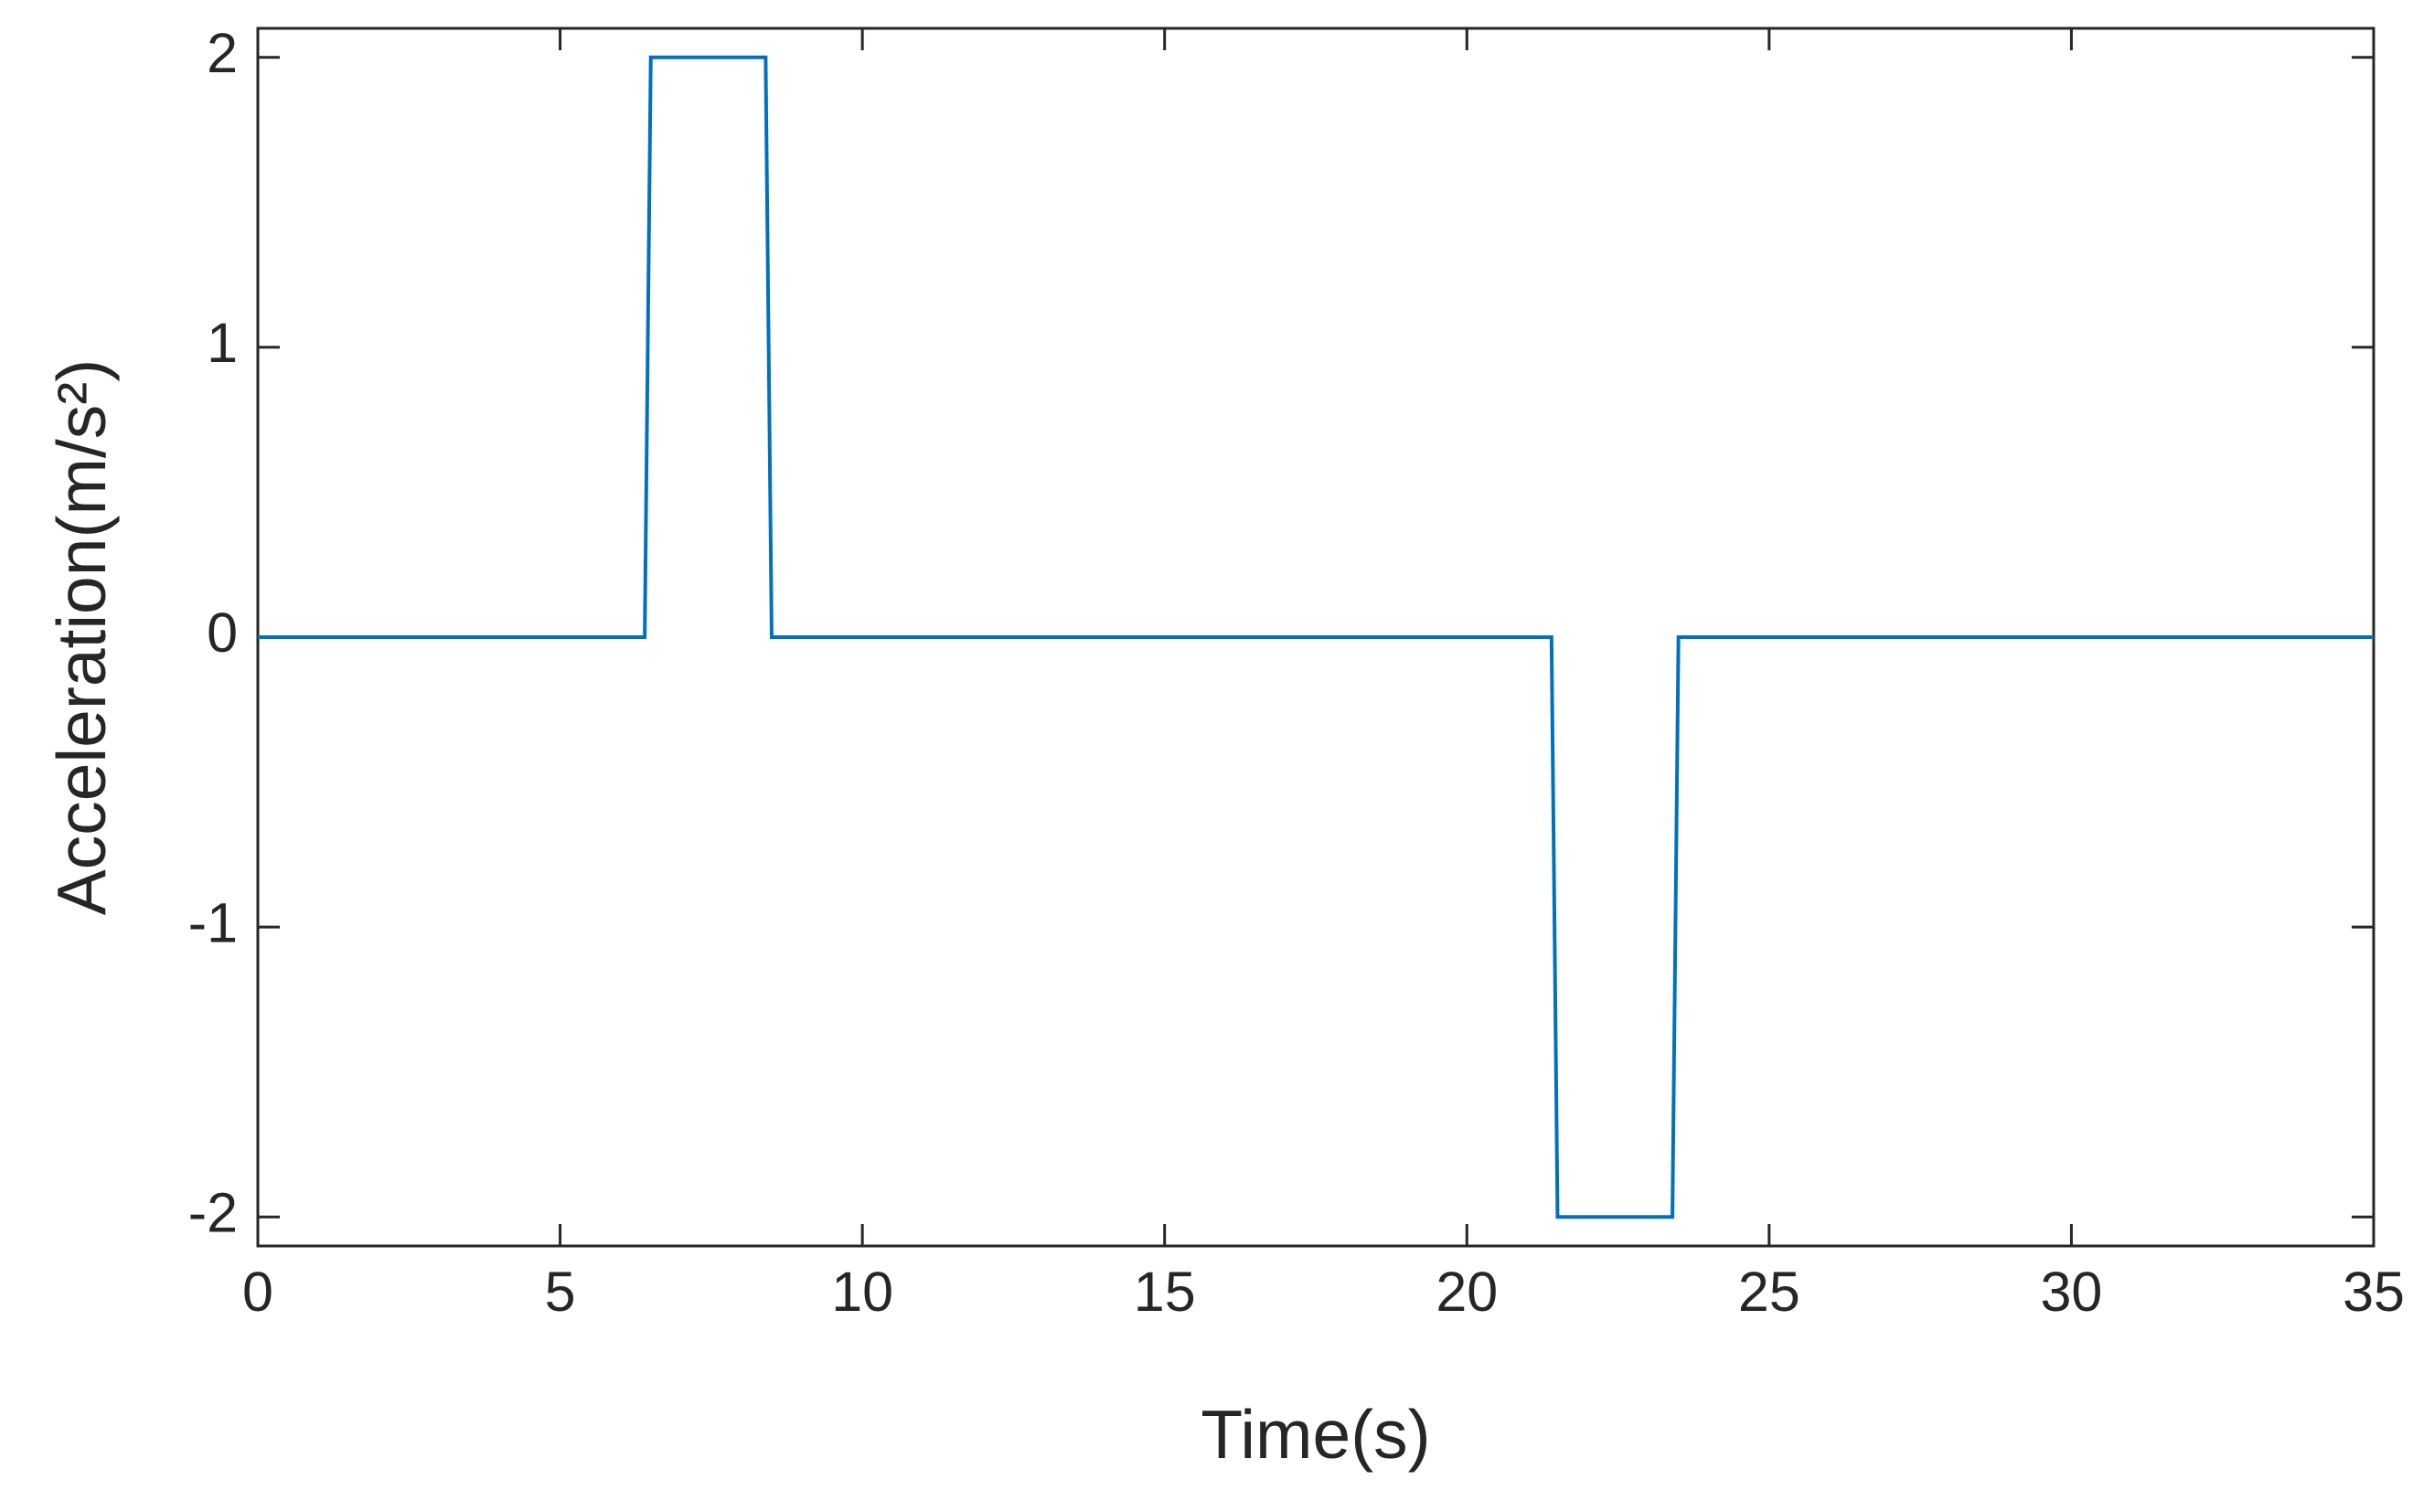  I want to click on x-tick-label: 20, so click(1467, 1292).